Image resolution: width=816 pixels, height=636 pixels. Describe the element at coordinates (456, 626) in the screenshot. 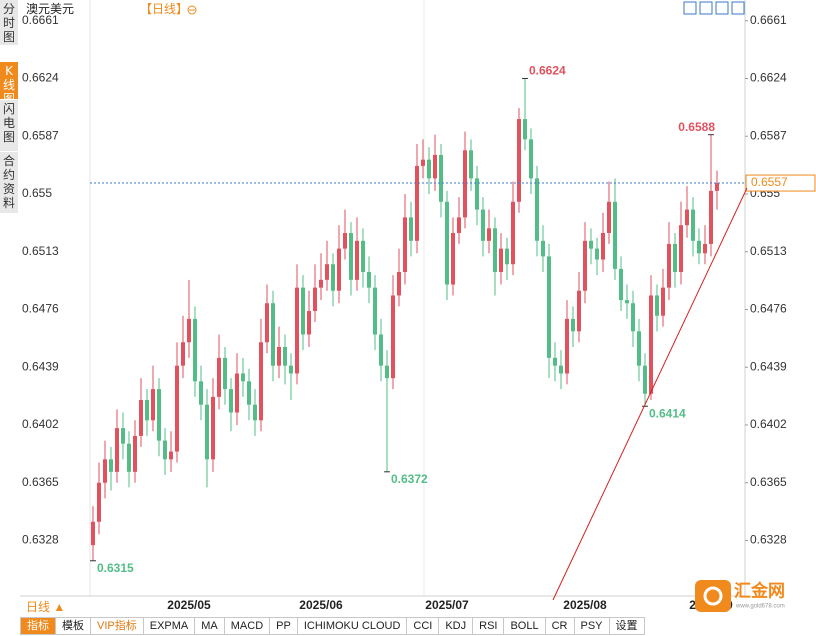

I see `toolbar-tab: KDJ` at that location.